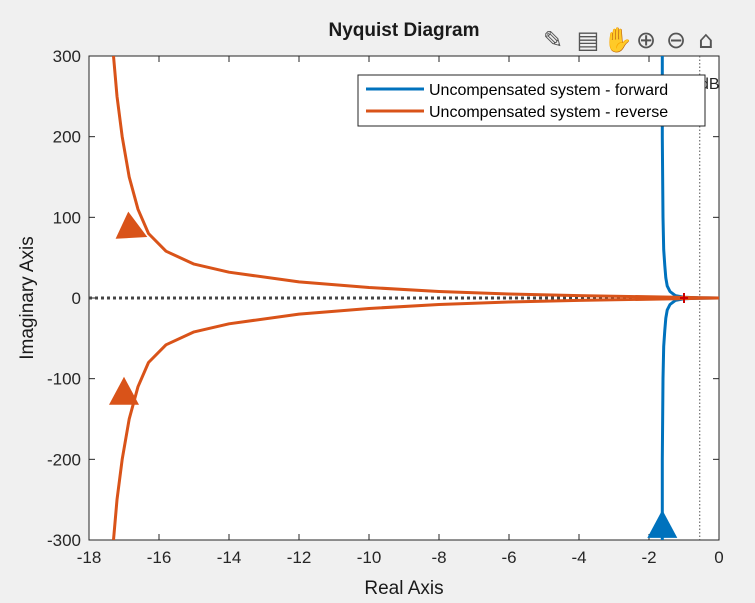  What do you see at coordinates (684, 298) in the screenshot?
I see `critical-point-marker` at bounding box center [684, 298].